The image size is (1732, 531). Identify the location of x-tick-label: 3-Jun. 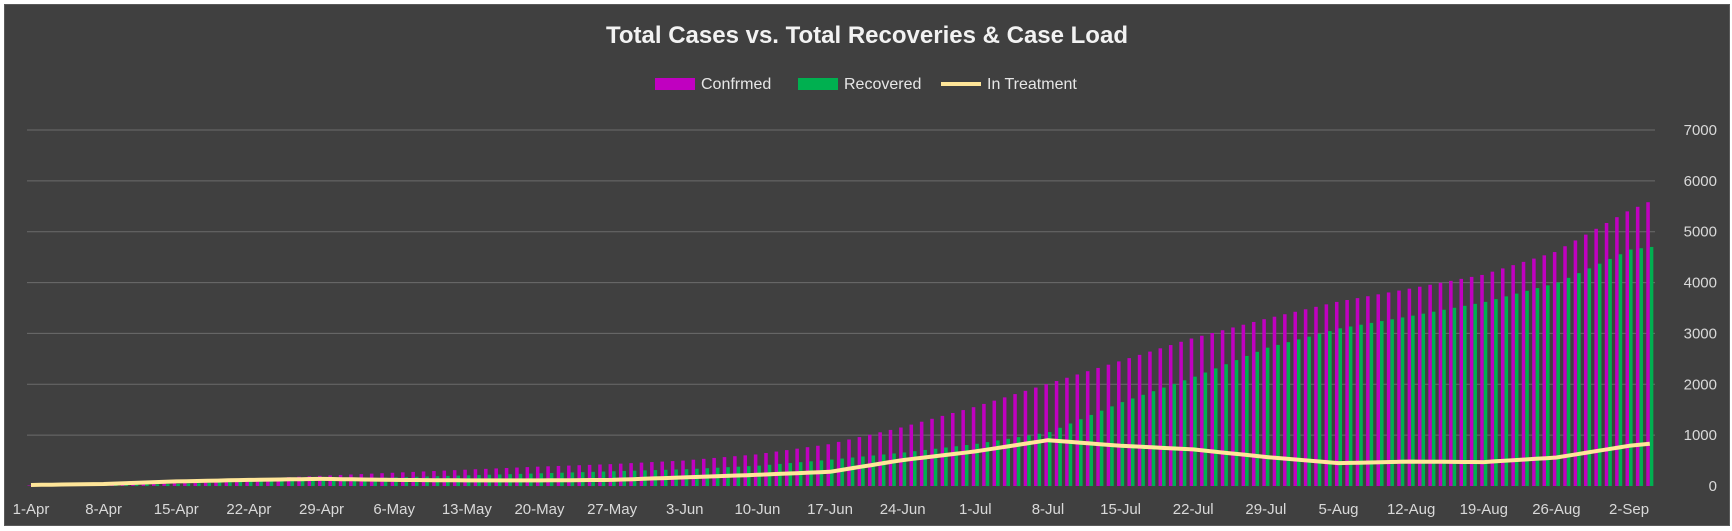
(685, 509).